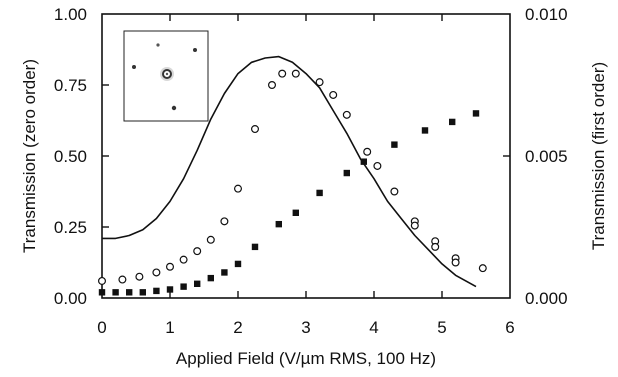  Describe the element at coordinates (546, 14) in the screenshot. I see `y-right-tick-label: 0.010` at that location.